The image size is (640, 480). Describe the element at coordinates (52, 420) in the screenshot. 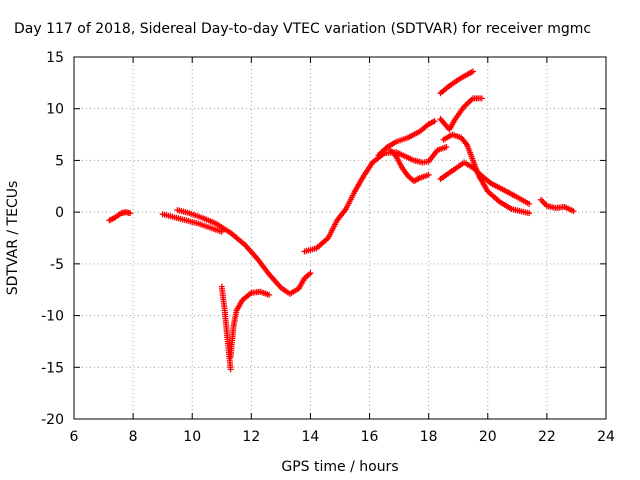

I see `y-tick-label: -20` at that location.